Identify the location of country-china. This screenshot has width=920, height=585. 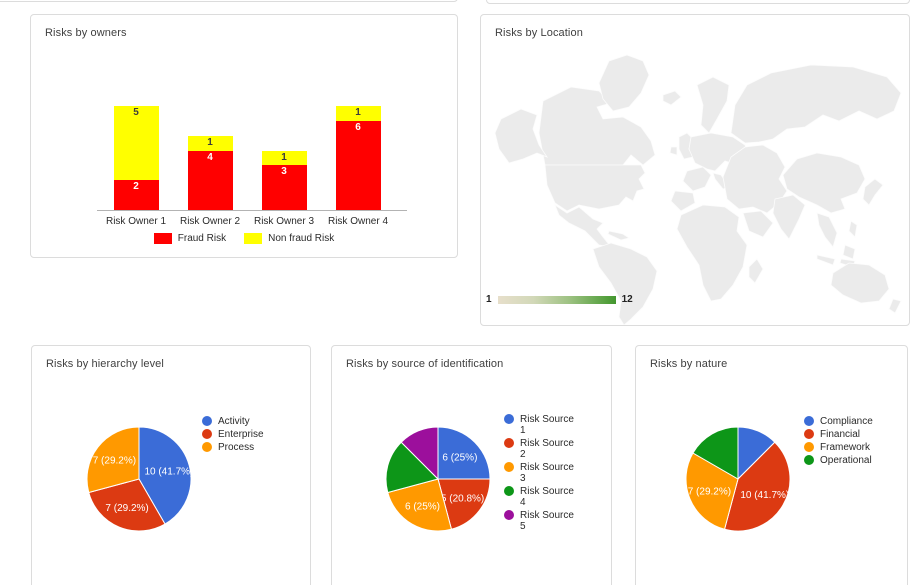
(824, 183).